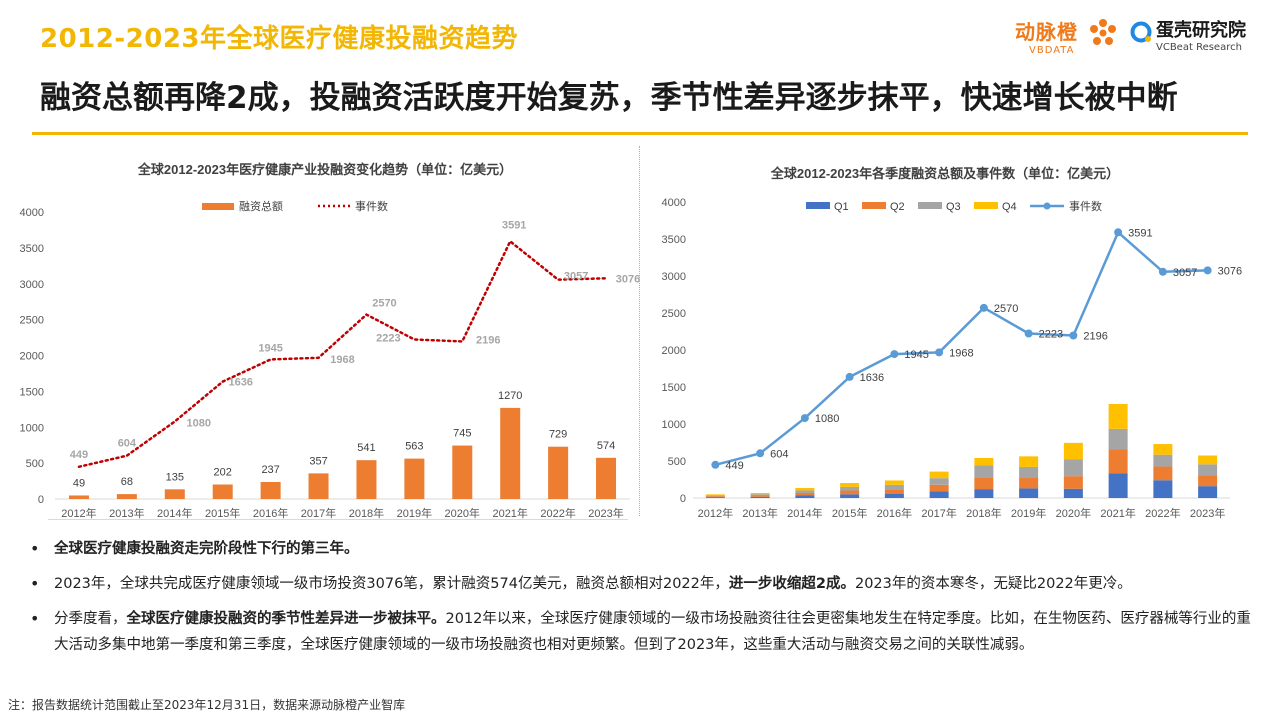  What do you see at coordinates (1006, 309) in the screenshot?
I see `chart2-line-label: 2570` at bounding box center [1006, 309].